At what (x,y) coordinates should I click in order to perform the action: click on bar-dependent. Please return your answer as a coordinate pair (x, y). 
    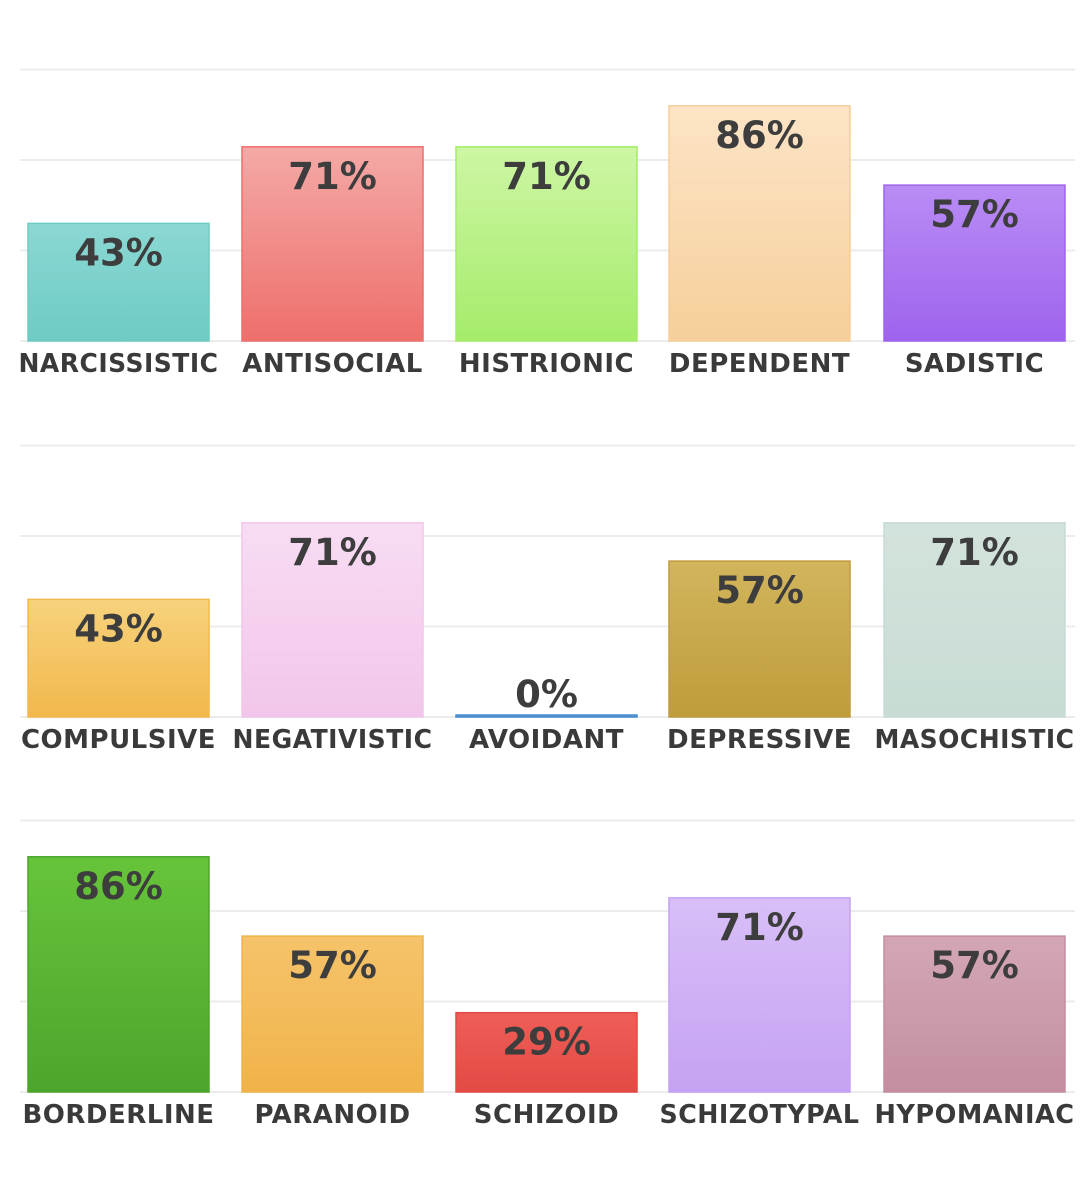
    Looking at the image, I should click on (759, 223).